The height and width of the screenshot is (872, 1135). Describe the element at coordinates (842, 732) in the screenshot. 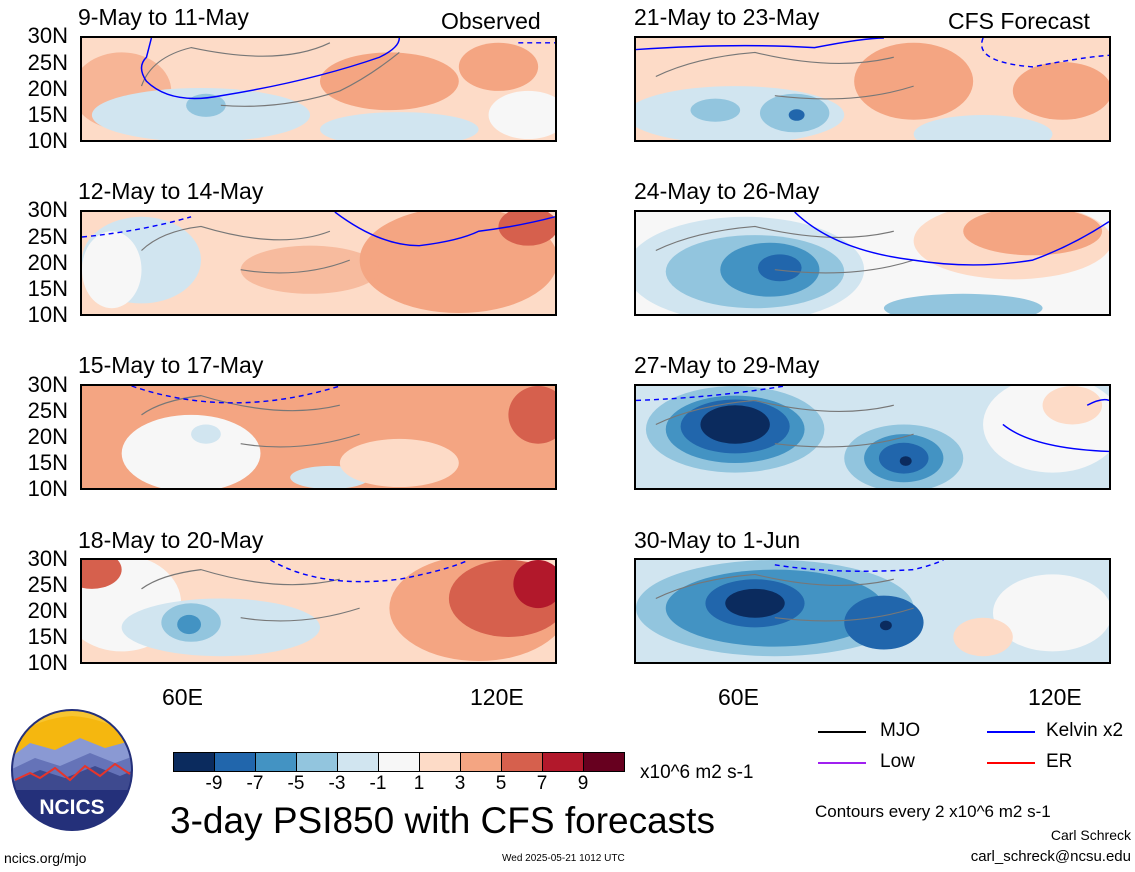

I see `legend-mjo-line` at that location.